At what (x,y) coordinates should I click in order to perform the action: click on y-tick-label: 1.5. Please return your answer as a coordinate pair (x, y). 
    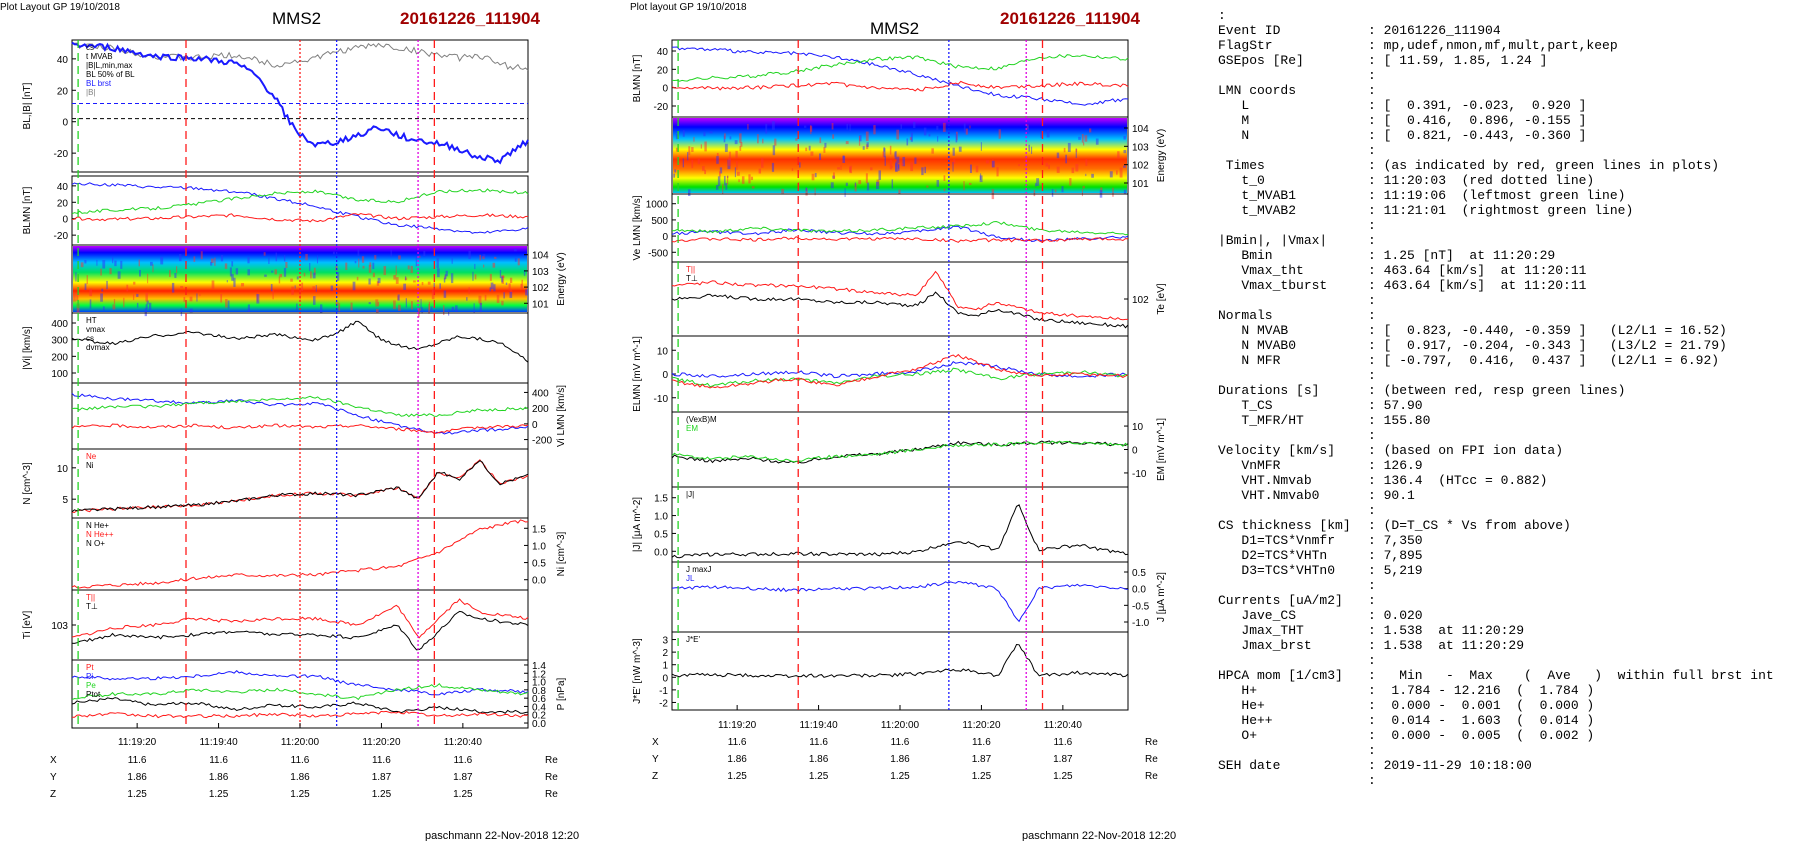
    Looking at the image, I should click on (539, 529).